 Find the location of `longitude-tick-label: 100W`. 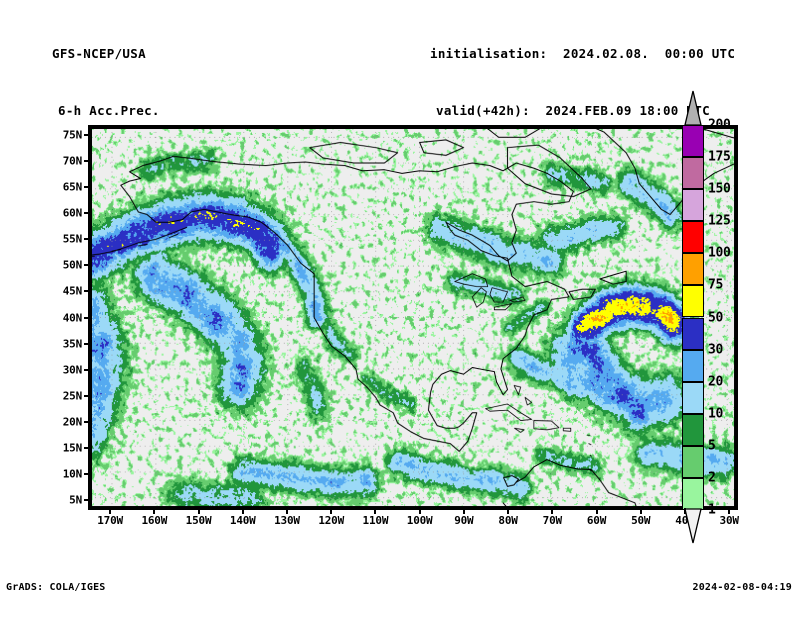

longitude-tick-label: 100W is located at coordinates (419, 520).